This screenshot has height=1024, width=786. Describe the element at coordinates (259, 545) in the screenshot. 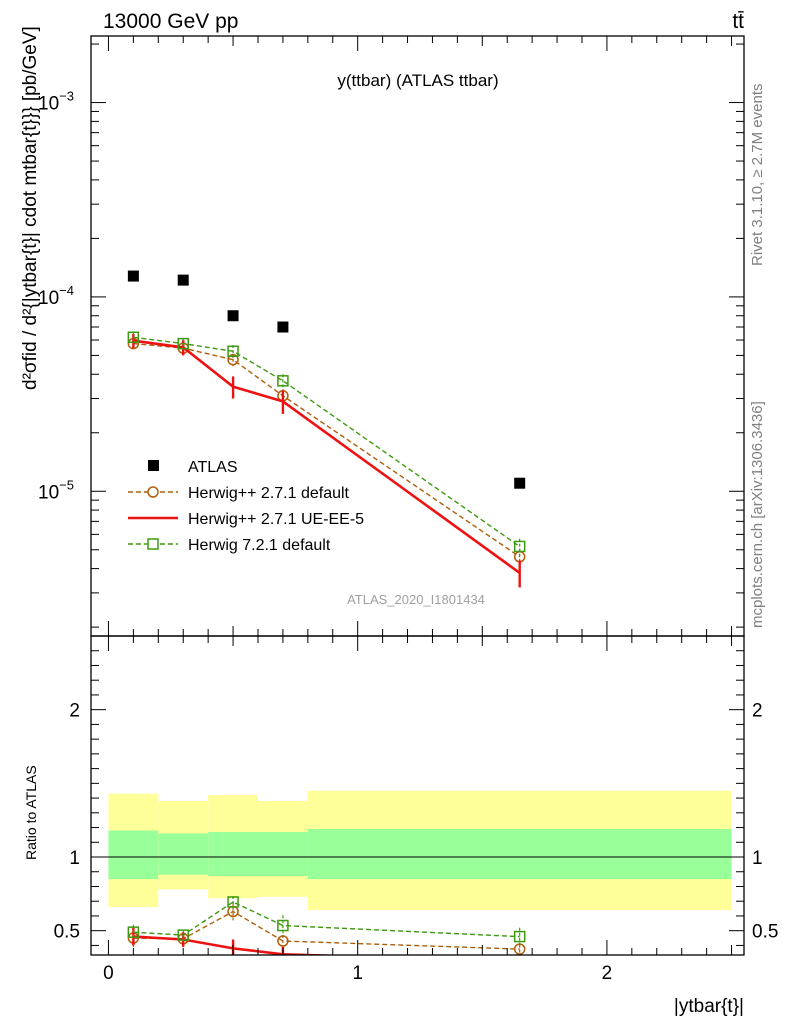

I see `legend-label: Herwig 7.2.1 default` at that location.